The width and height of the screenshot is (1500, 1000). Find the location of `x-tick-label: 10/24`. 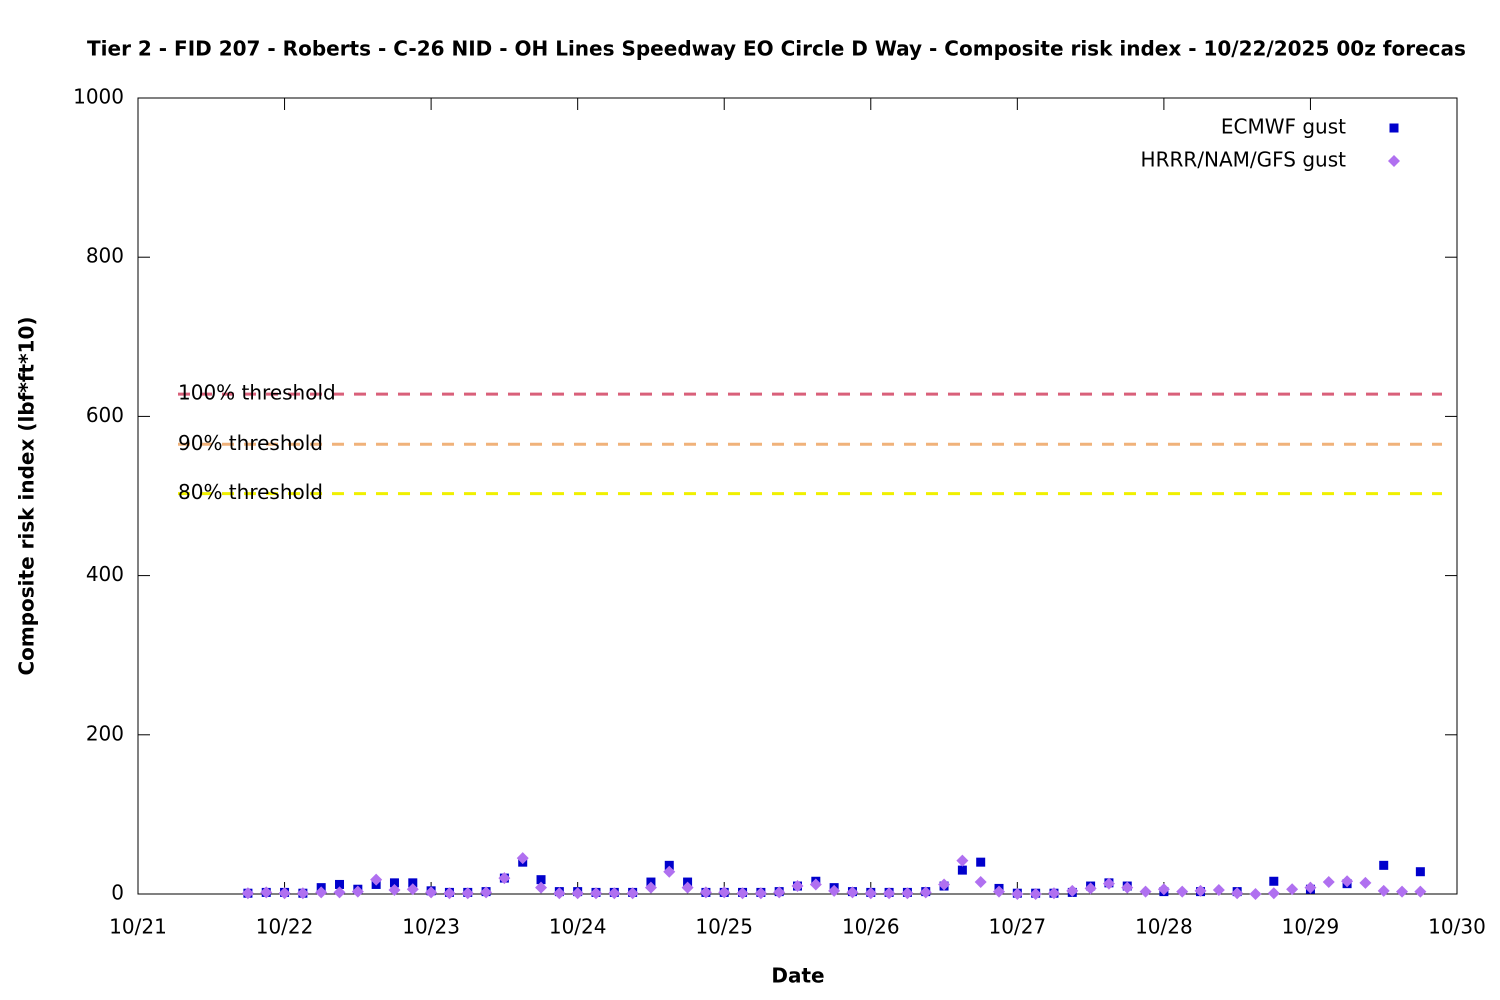

x-tick-label: 10/24 is located at coordinates (578, 927).